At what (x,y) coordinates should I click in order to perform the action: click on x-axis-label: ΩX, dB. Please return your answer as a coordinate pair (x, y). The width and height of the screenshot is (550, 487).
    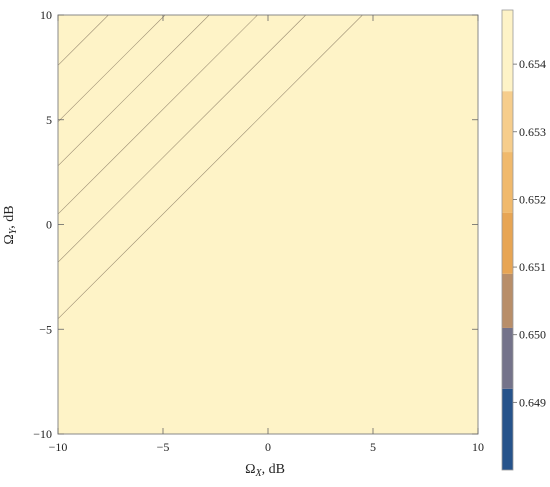
    Looking at the image, I should click on (265, 470).